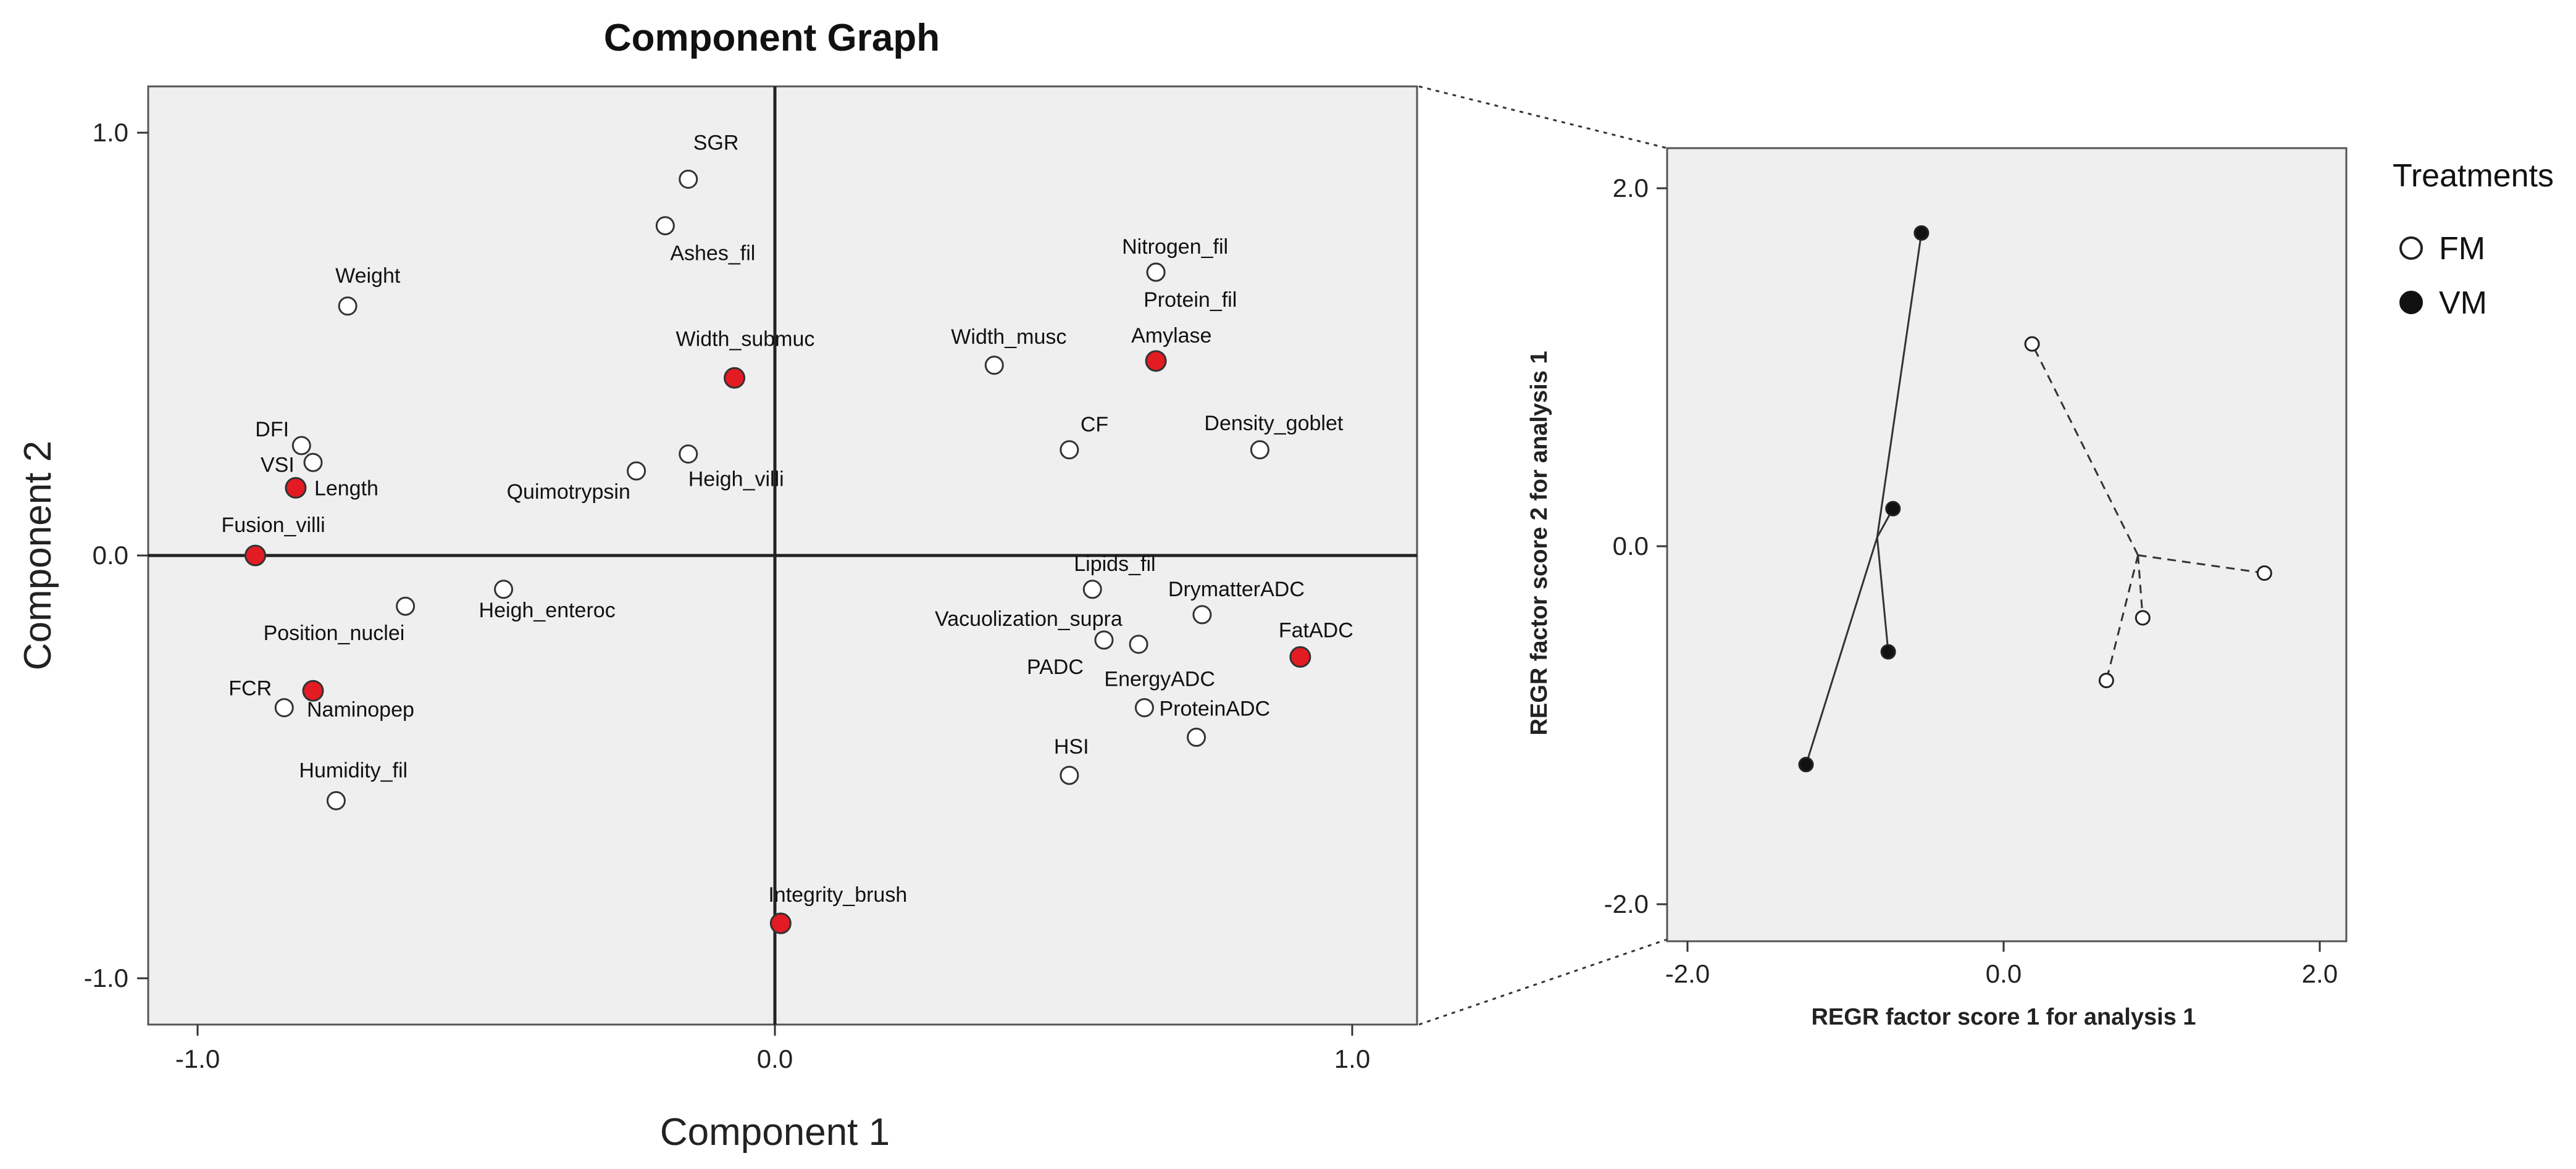 The image size is (2576, 1169). I want to click on point-heigh-villi, so click(688, 454).